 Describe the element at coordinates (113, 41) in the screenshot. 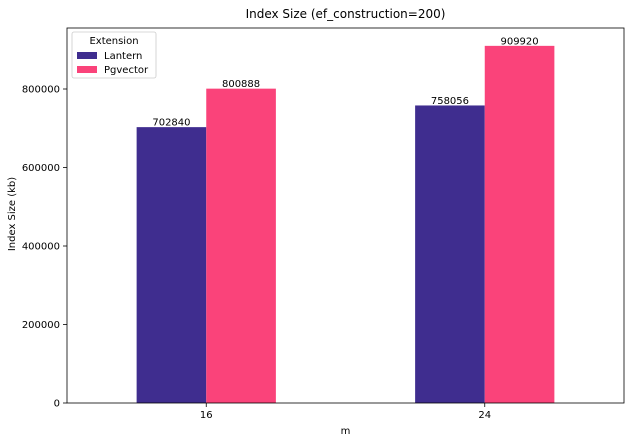

I see `legend-title: Extension` at that location.